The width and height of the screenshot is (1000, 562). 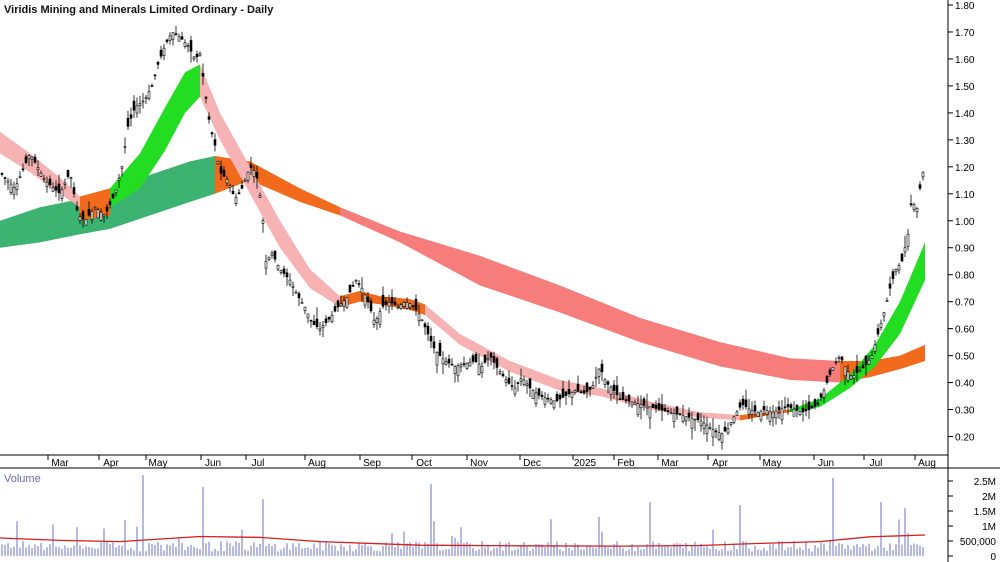 I want to click on time-tick-label: Feb, so click(x=626, y=463).